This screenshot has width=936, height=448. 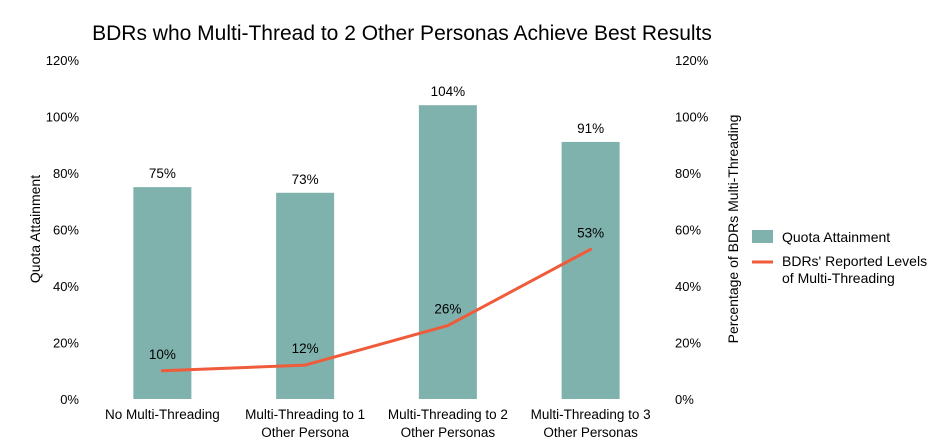 What do you see at coordinates (305, 179) in the screenshot?
I see `bar-data-label: 73%` at bounding box center [305, 179].